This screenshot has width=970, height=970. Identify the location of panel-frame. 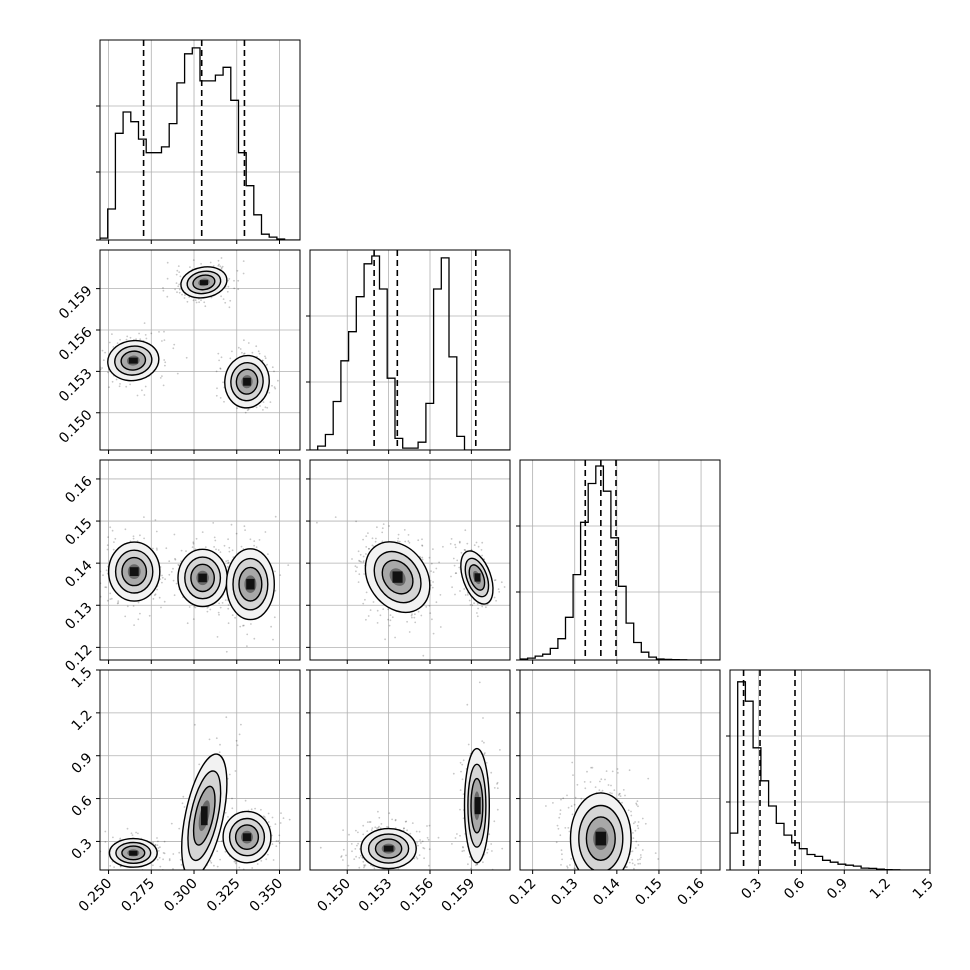
(410, 770).